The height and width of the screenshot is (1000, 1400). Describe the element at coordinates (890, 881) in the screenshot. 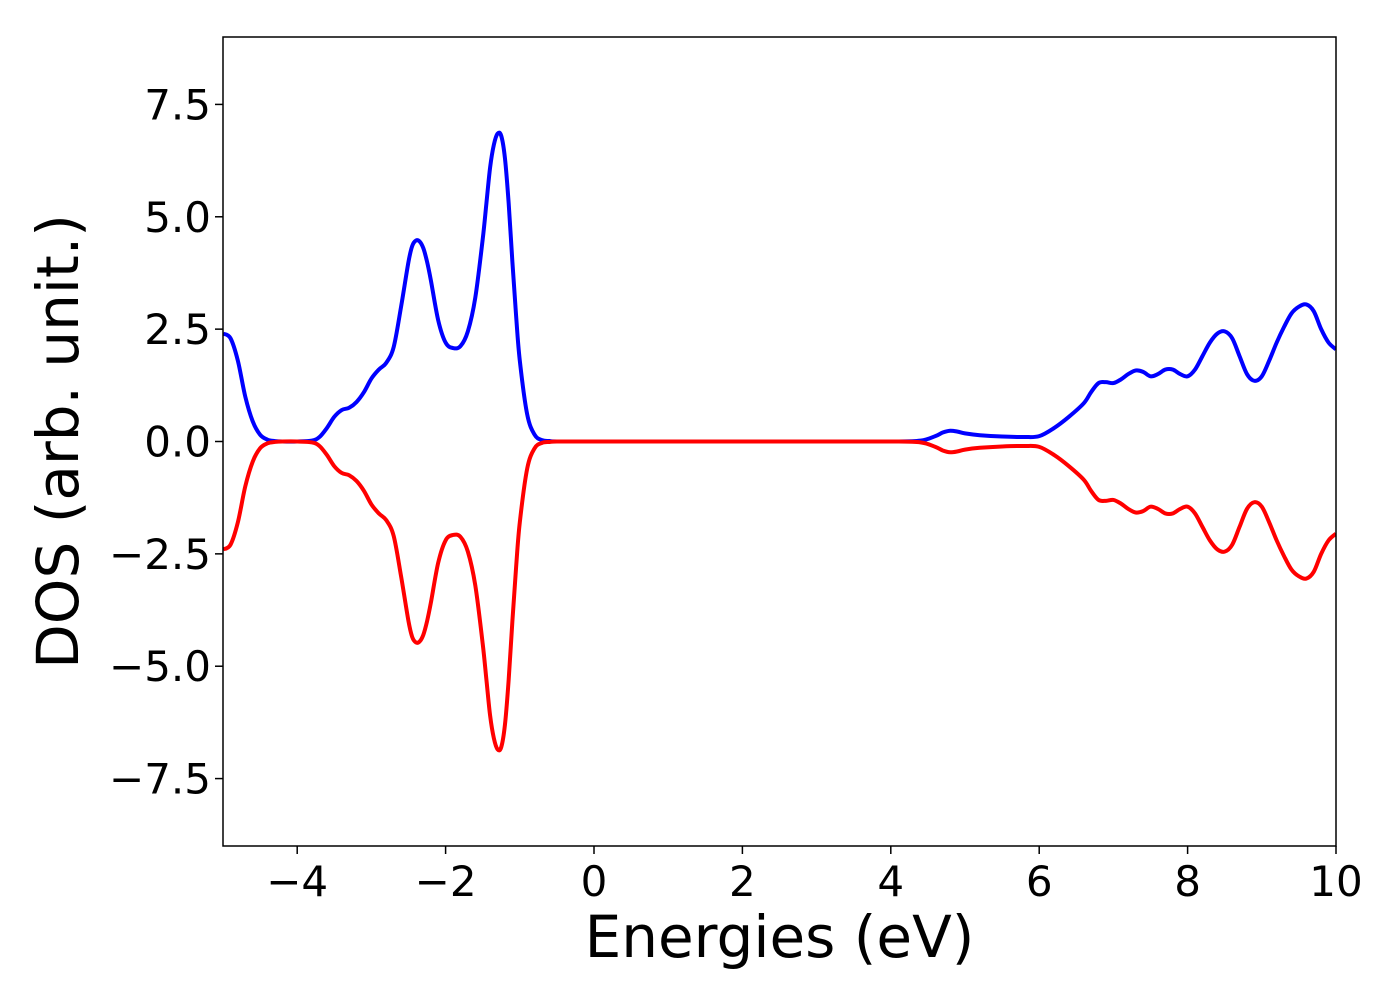

I see `x-tick-label: 4` at that location.